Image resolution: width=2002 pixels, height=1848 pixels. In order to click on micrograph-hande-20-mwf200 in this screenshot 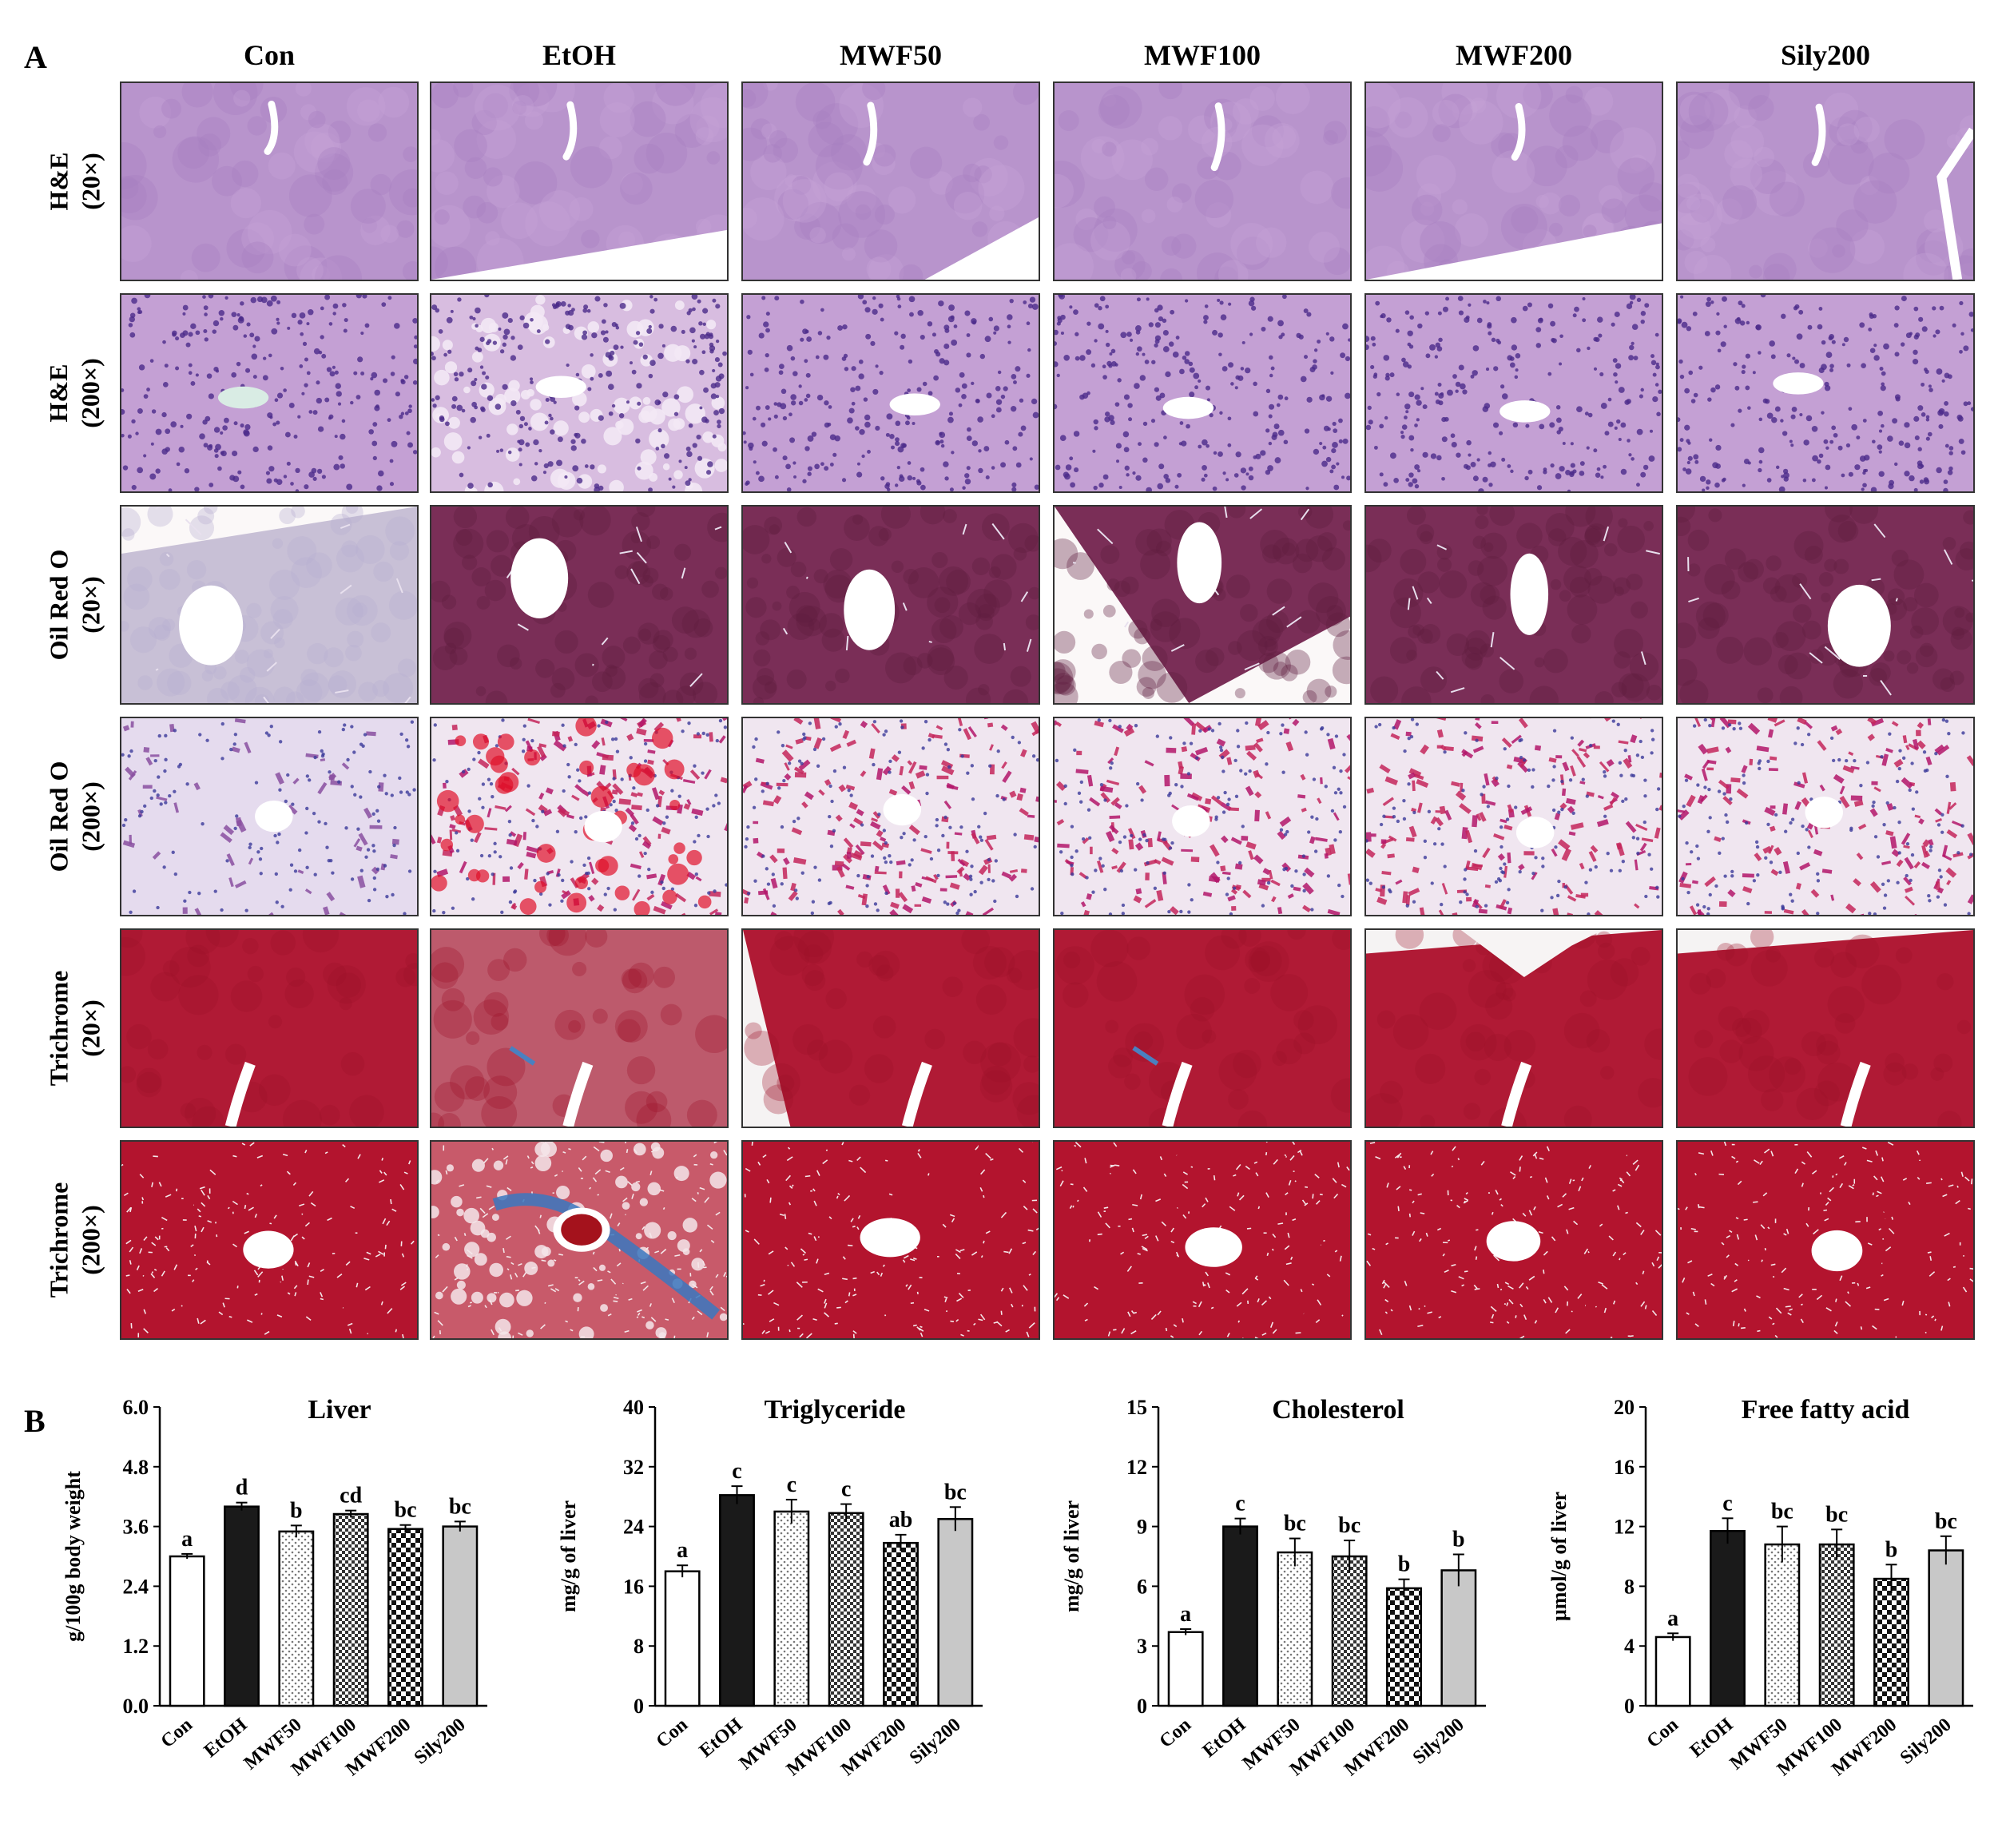, I will do `click(1513, 181)`.